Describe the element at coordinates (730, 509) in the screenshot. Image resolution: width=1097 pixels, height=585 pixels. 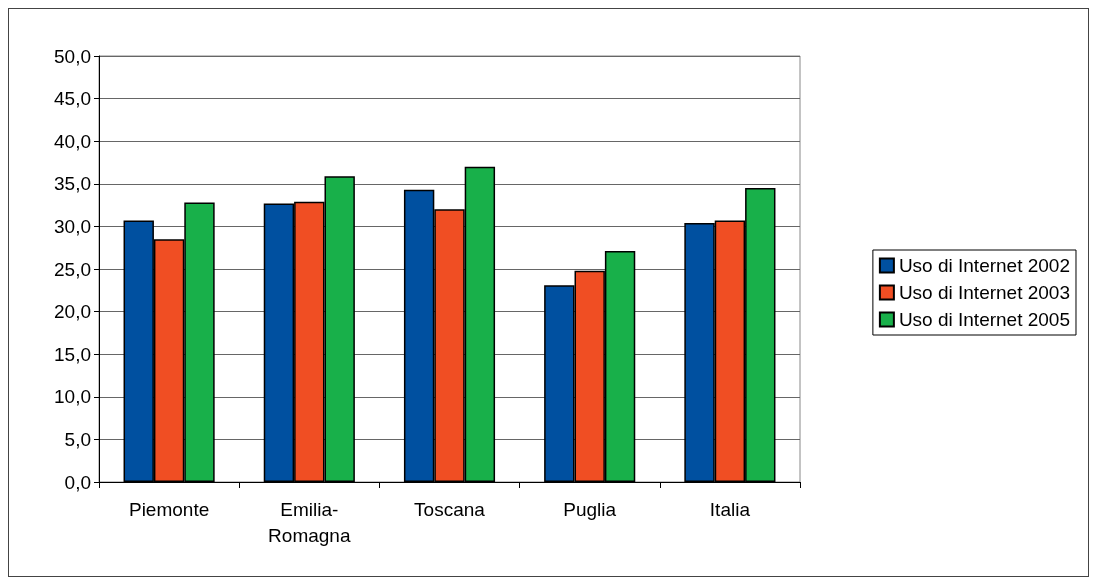
I see `x-tick-label: Italia` at that location.